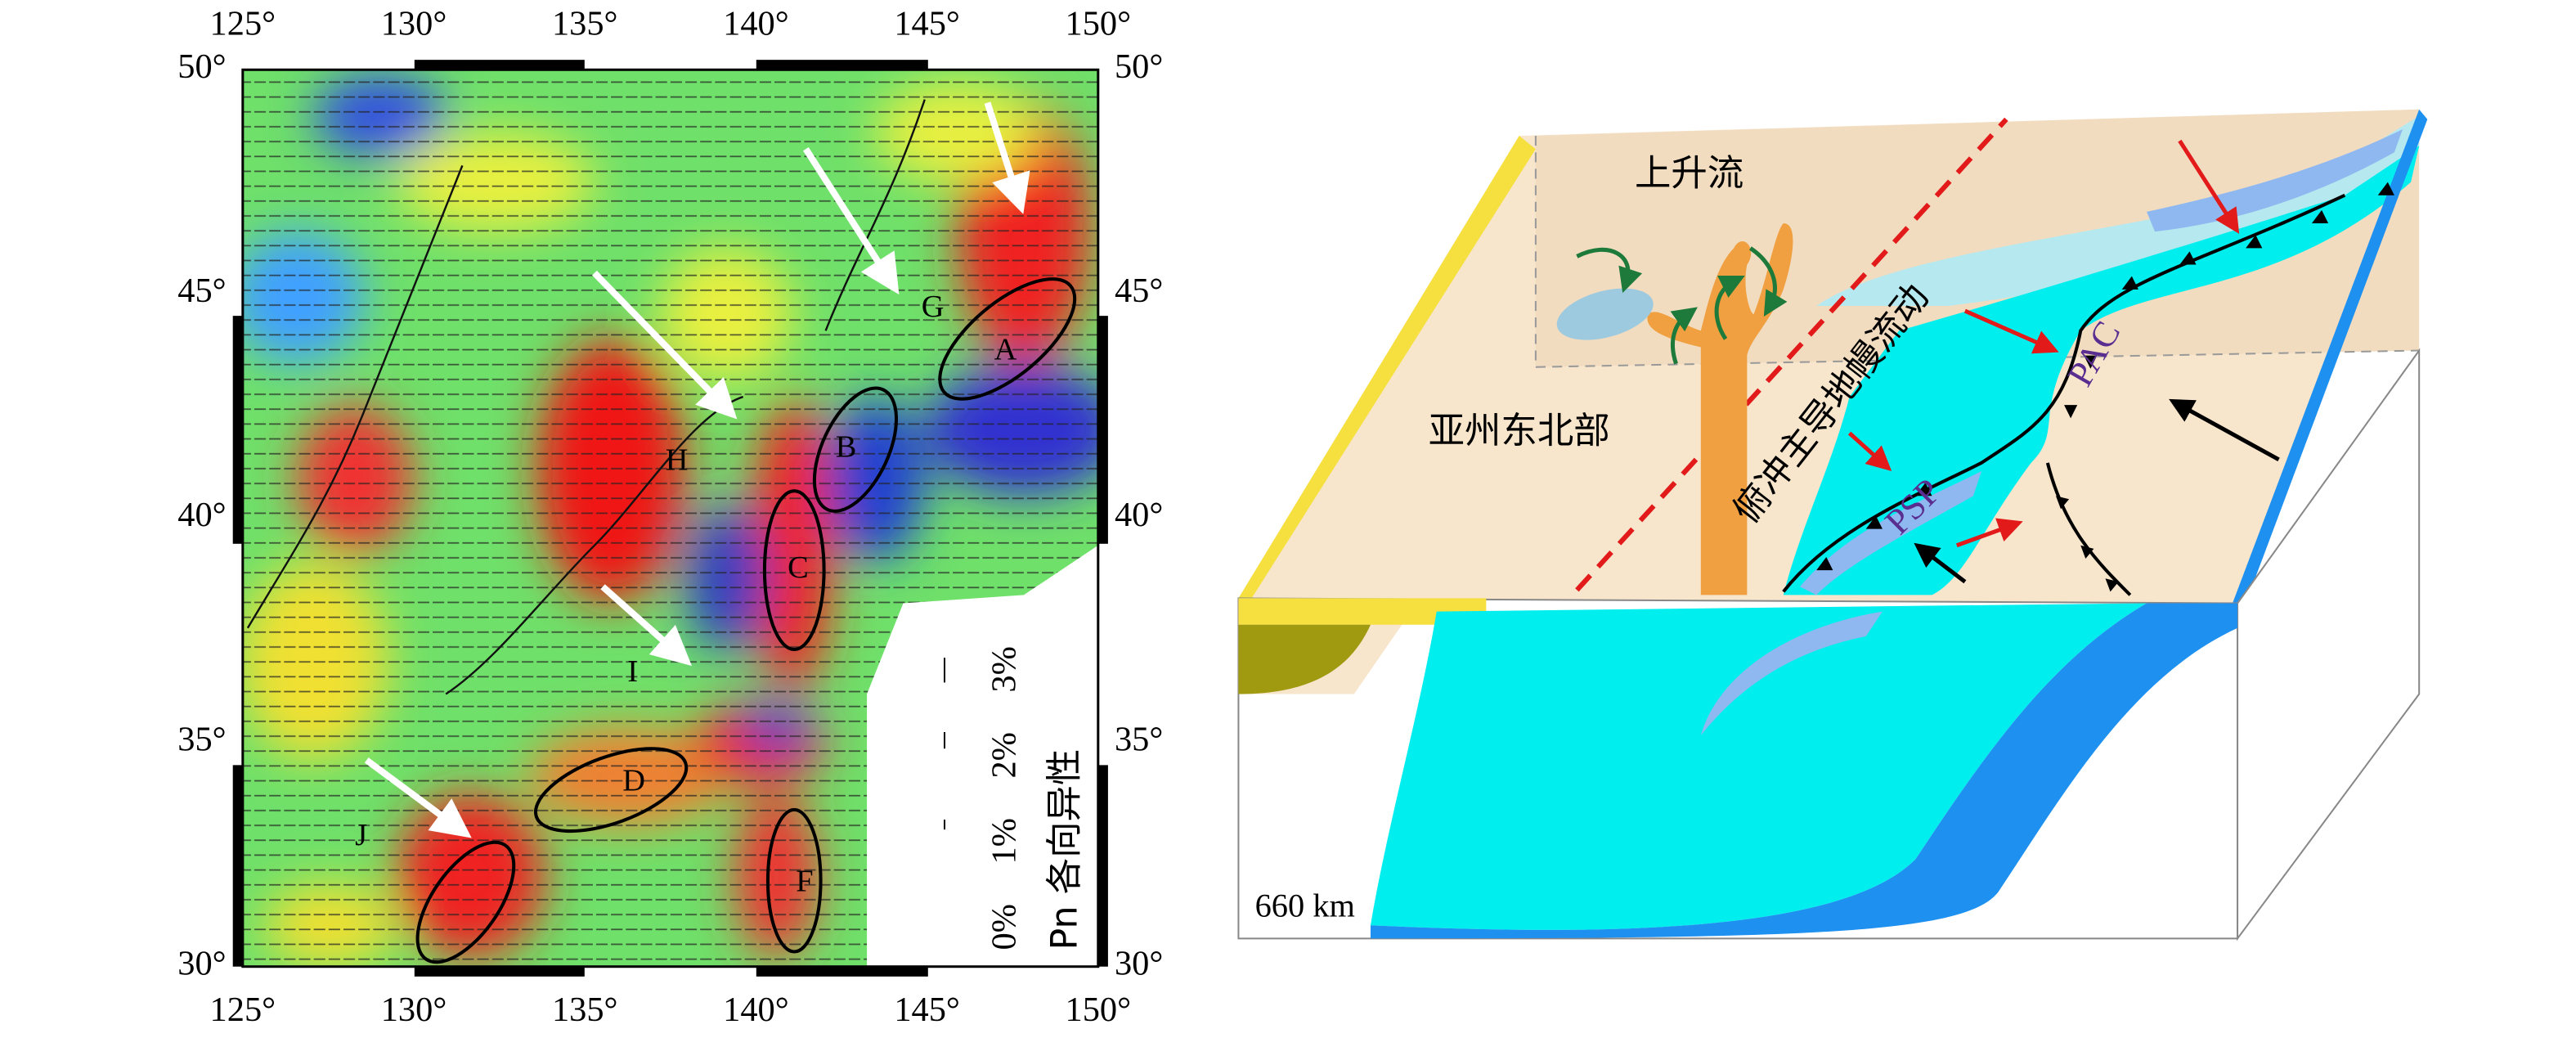 This screenshot has width=2576, height=1038. Describe the element at coordinates (1690, 174) in the screenshot. I see `upwelling-label: 上升流` at that location.